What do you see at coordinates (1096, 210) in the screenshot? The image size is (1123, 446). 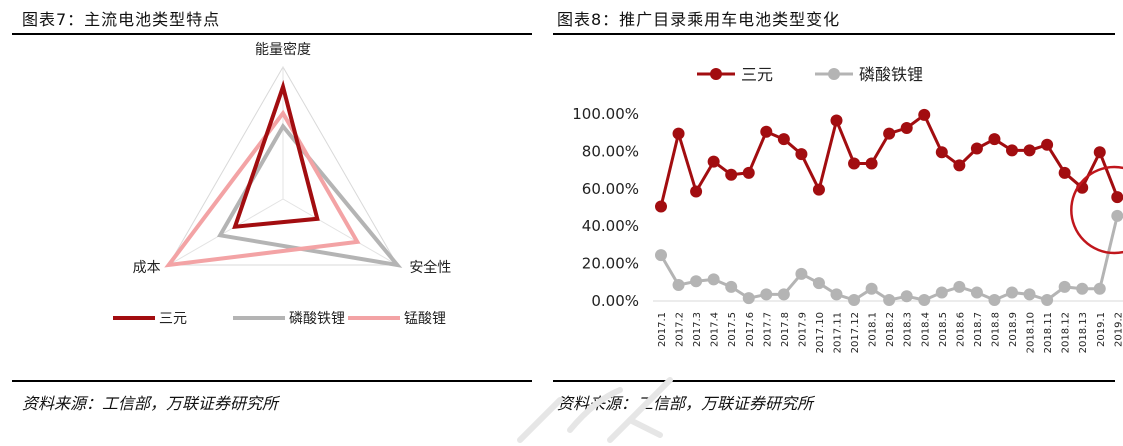 I see `highlight-circle` at bounding box center [1096, 210].